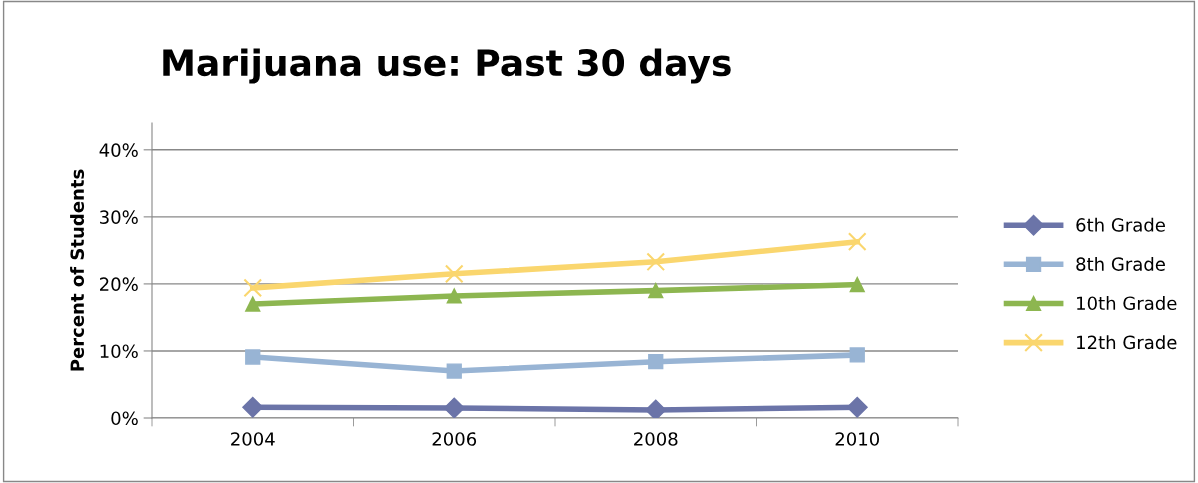  Describe the element at coordinates (119, 284) in the screenshot. I see `y-tick-label: 20%` at that location.